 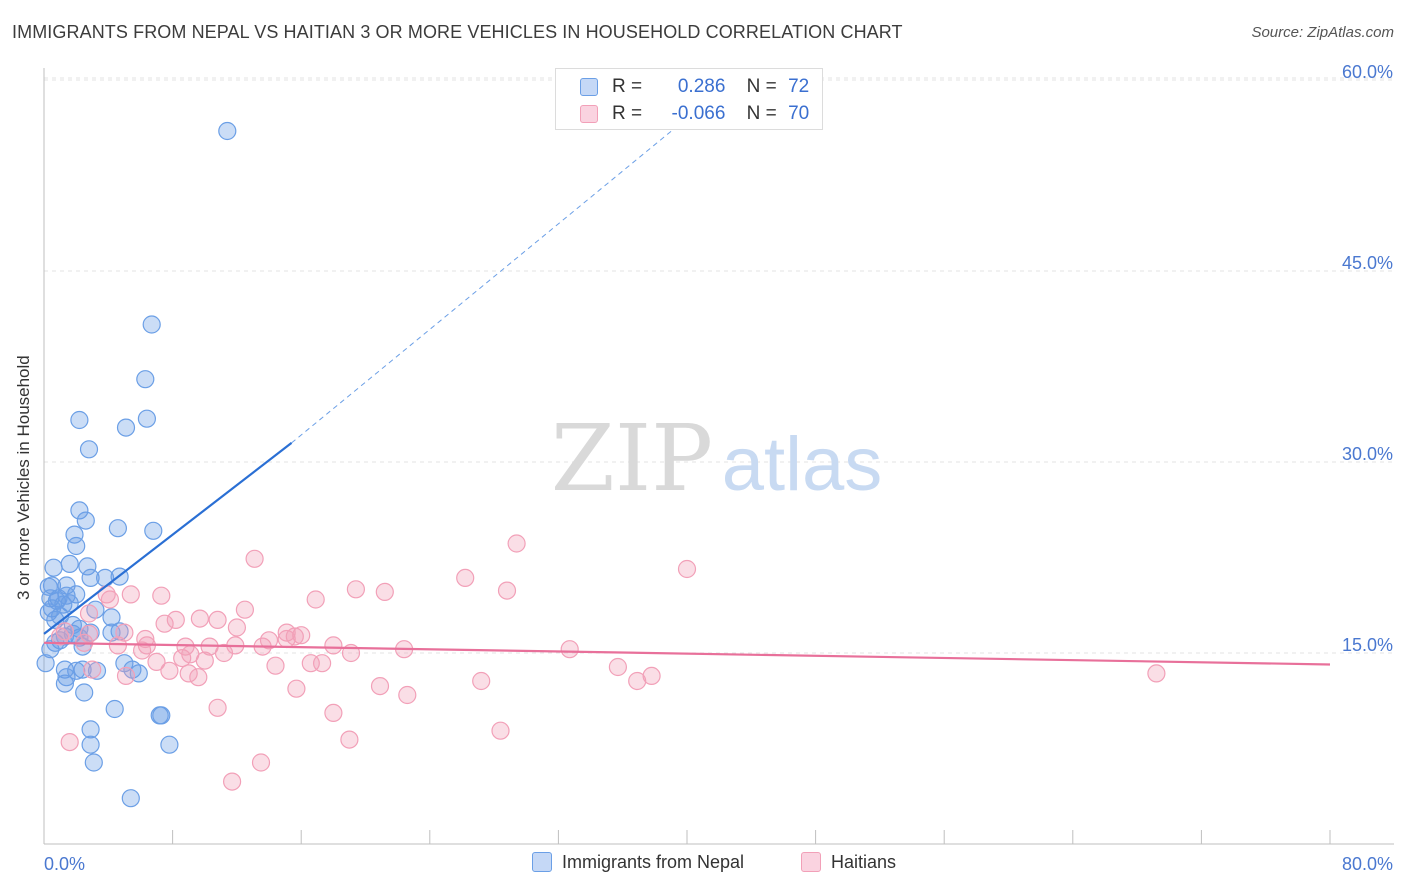 I want to click on x-tick-label-max: 80.0%, so click(x=1367, y=864).